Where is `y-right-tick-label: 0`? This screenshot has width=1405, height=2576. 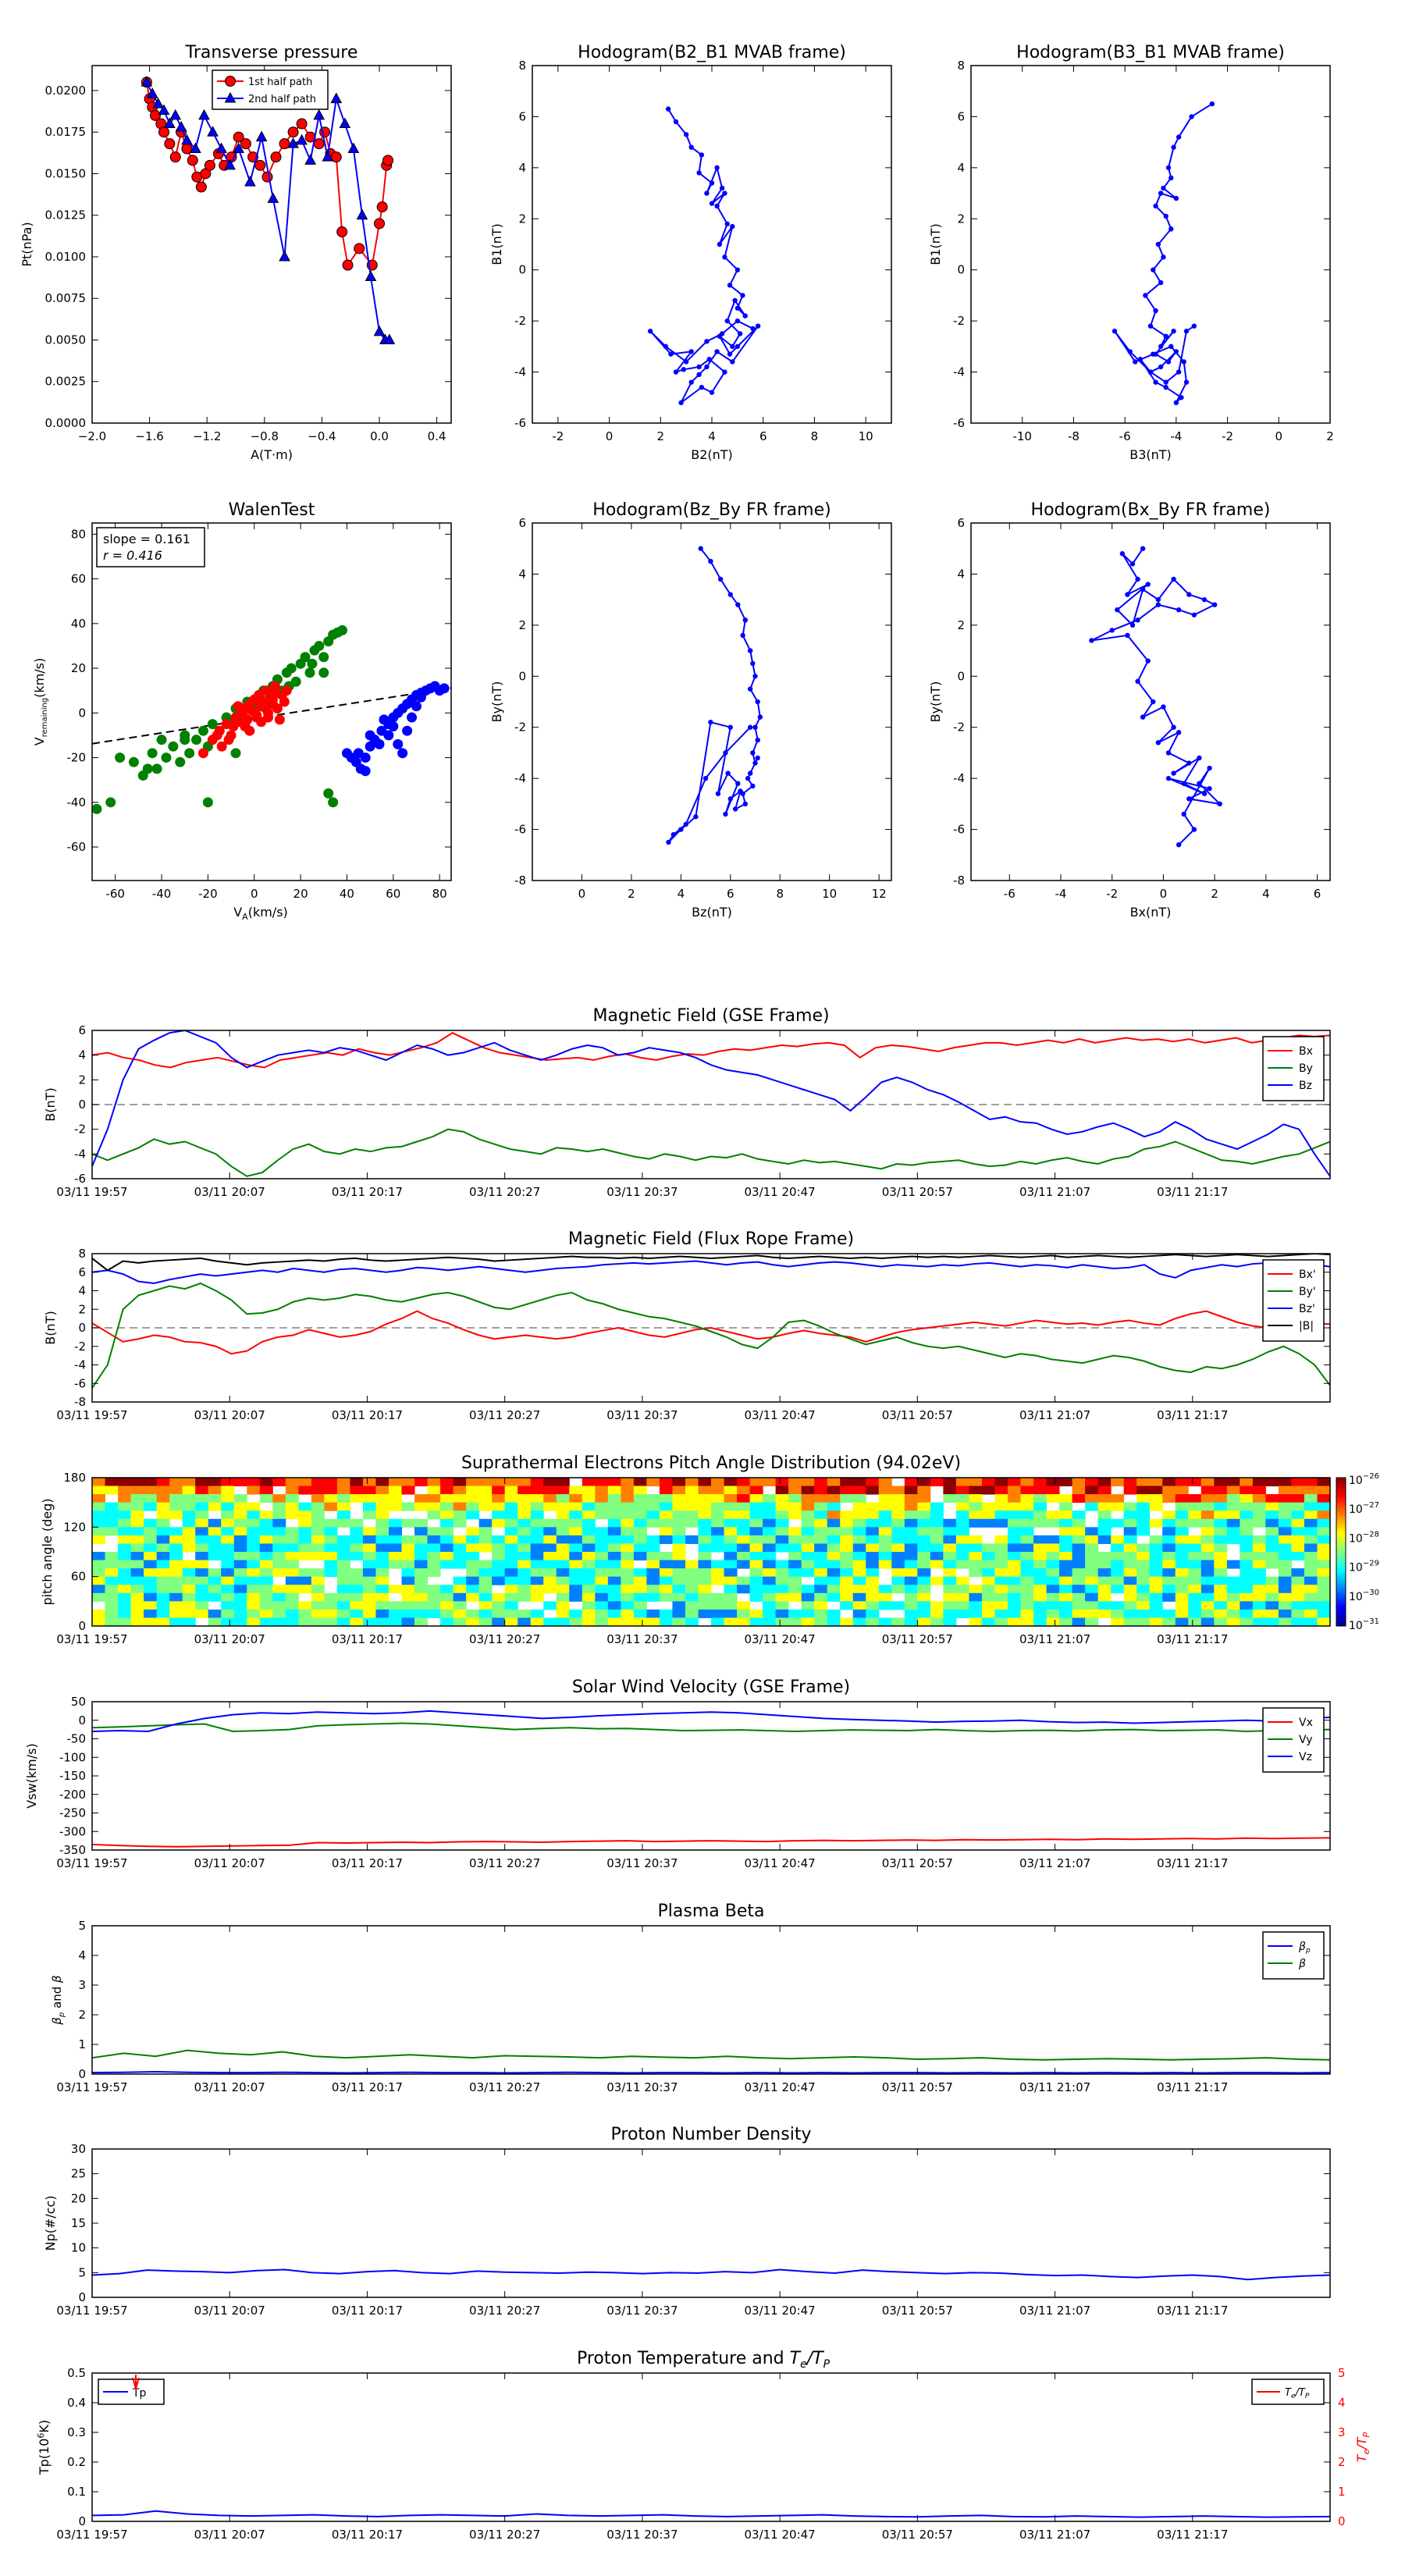
y-right-tick-label: 0 is located at coordinates (1342, 2521).